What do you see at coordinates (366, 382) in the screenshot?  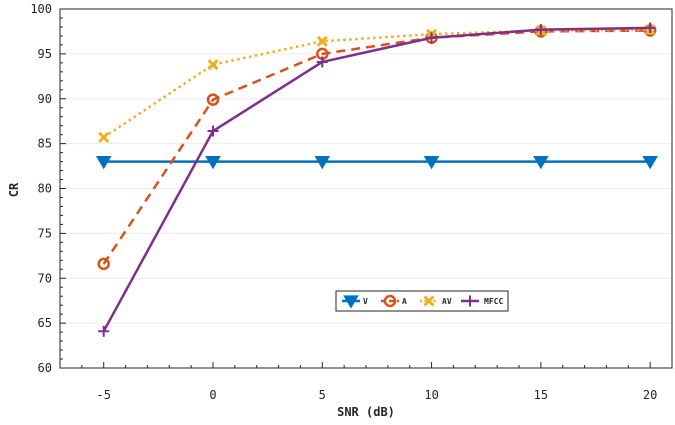 I see `x-axis-ticks: -5 0 5 10 15 20` at bounding box center [366, 382].